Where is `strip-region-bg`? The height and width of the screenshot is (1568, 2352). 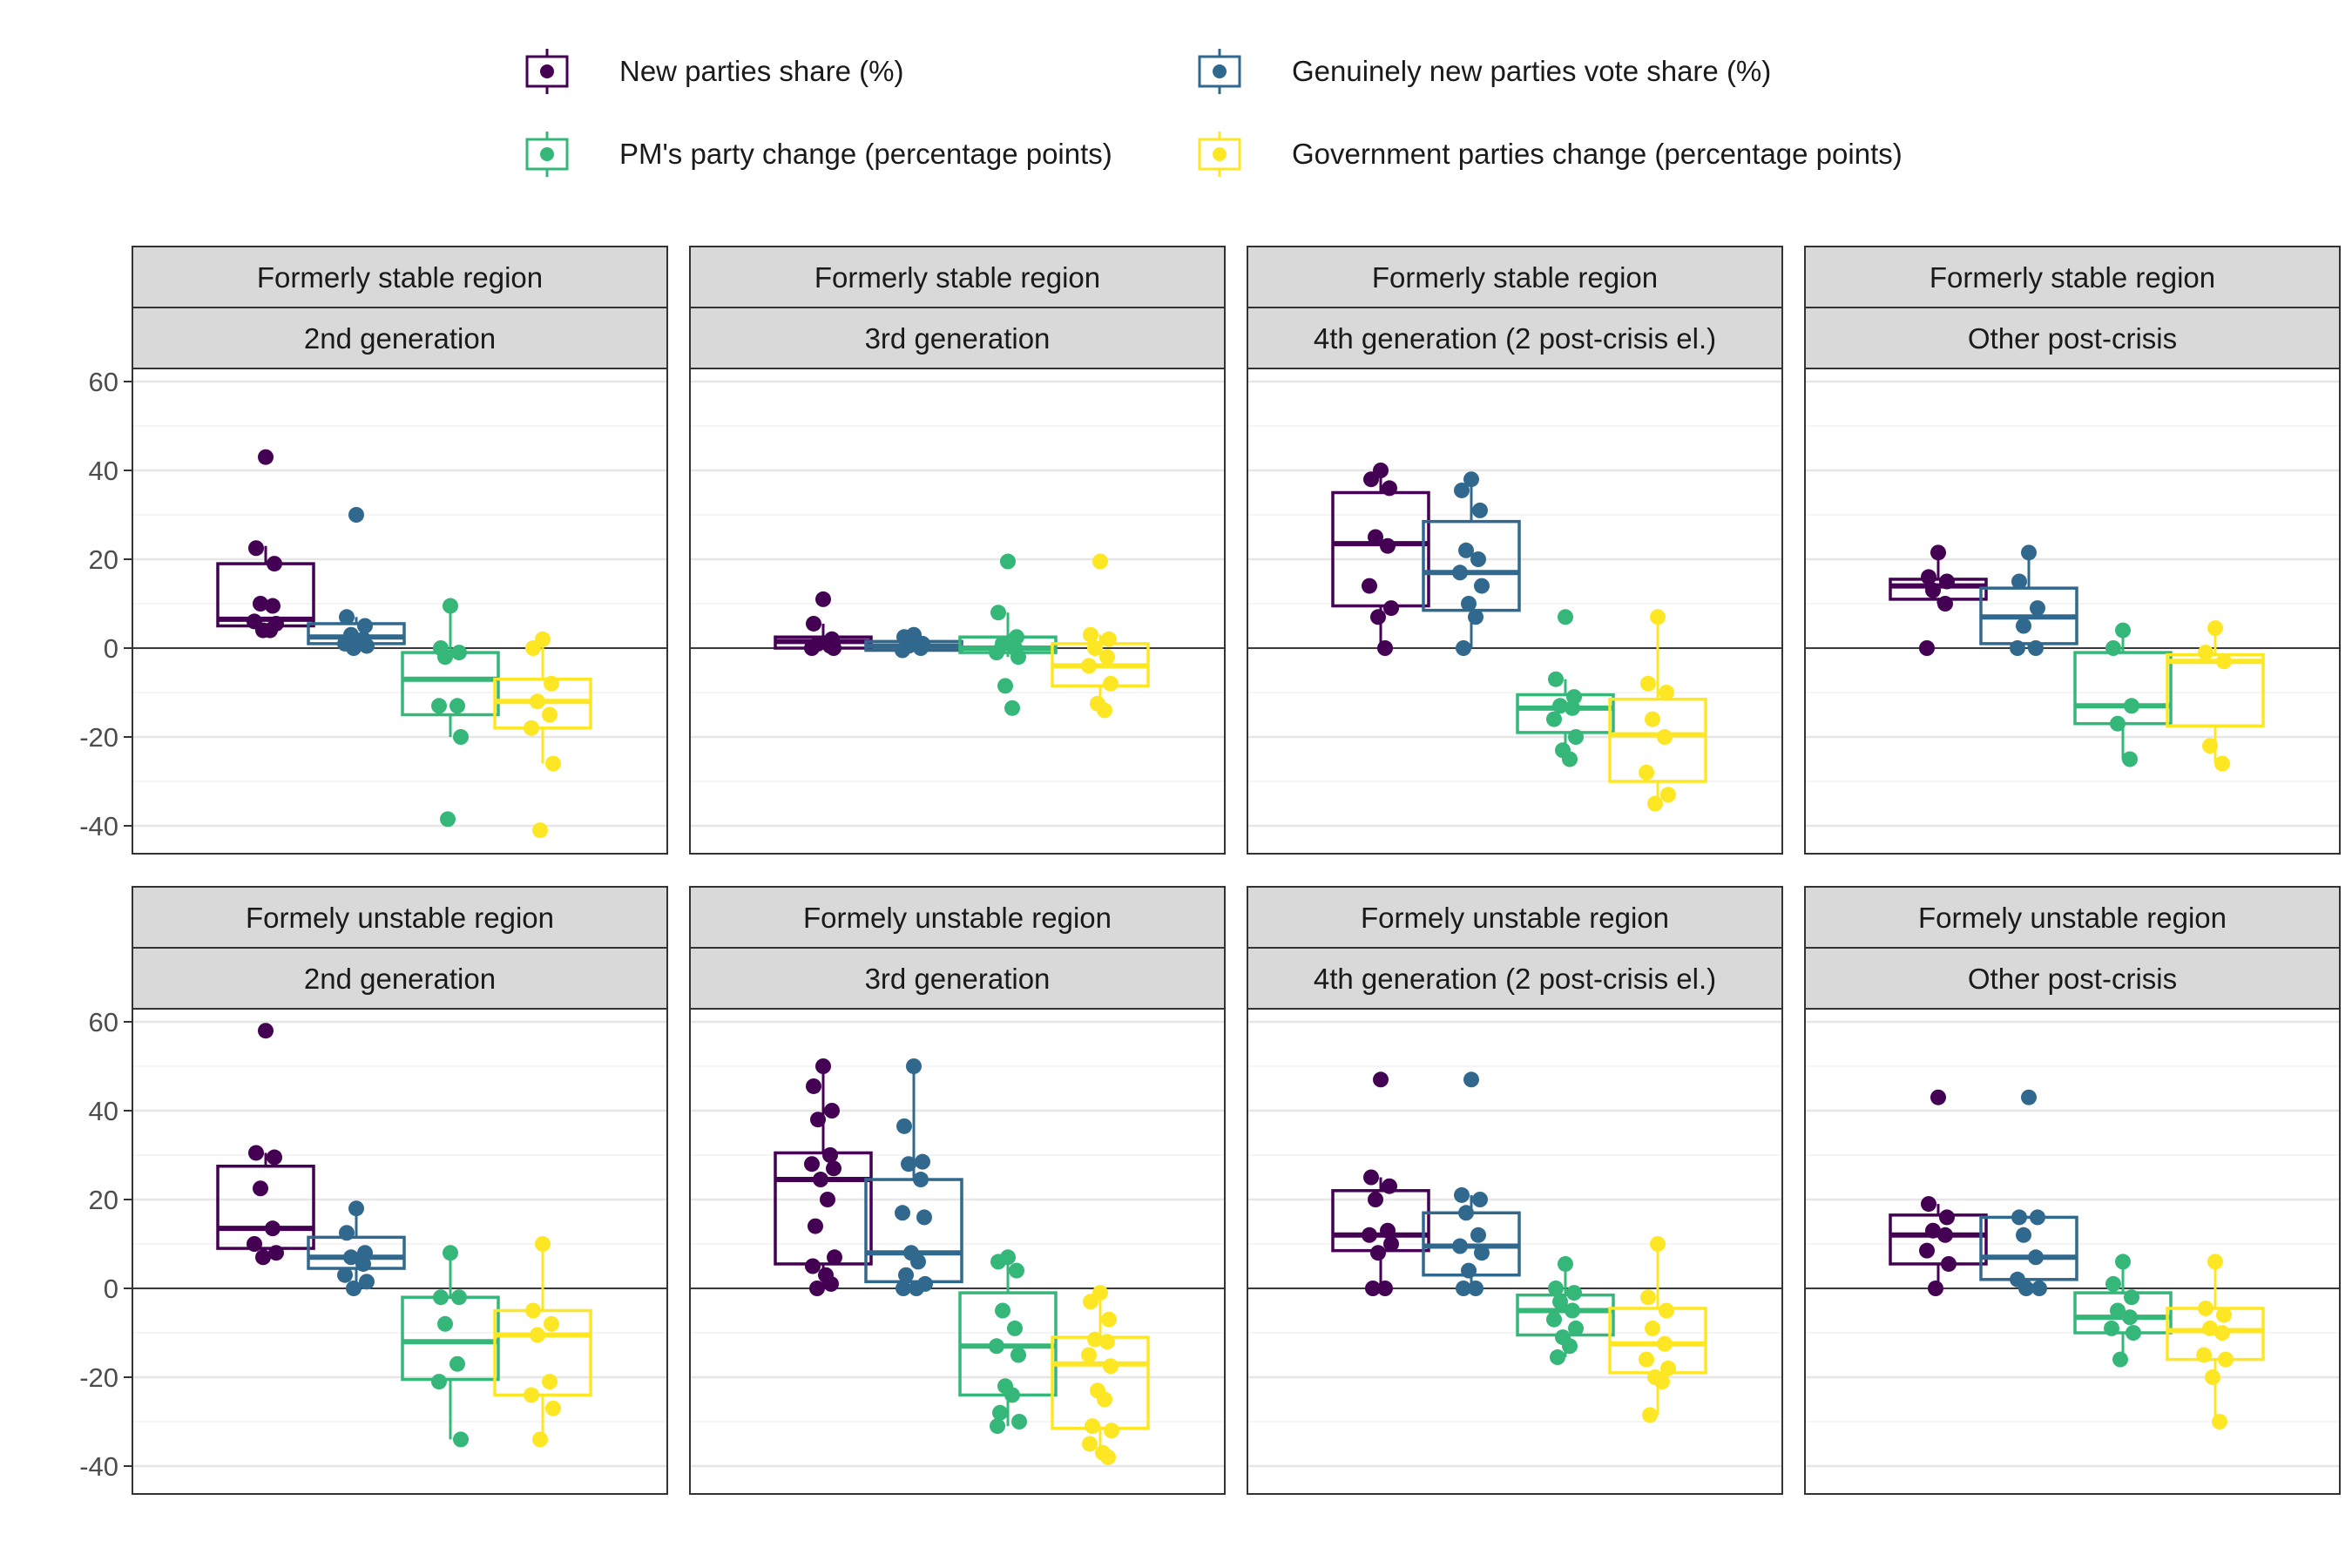
strip-region-bg is located at coordinates (1515, 917).